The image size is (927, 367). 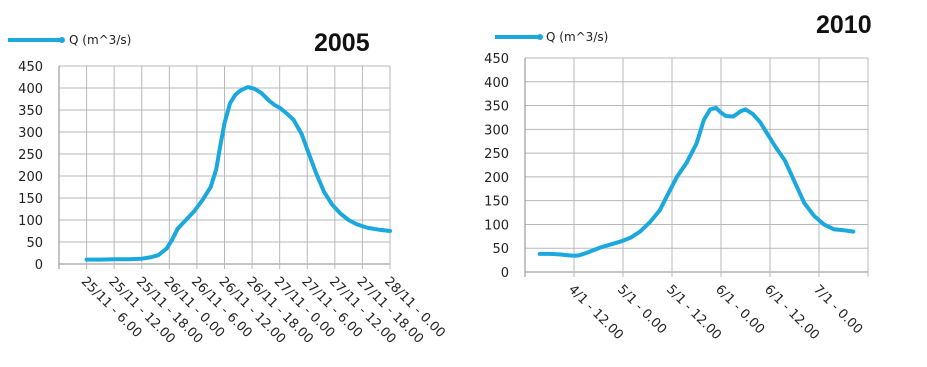 I want to click on y-ticks-2005: 450 400 350 300 250 200 150 100 50 0, so click(x=30, y=166).